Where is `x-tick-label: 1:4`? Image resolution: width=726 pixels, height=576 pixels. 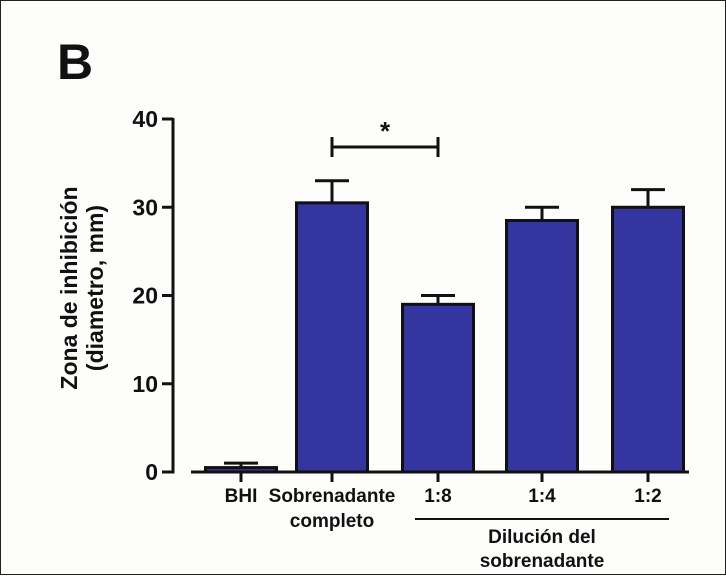
x-tick-label: 1:4 is located at coordinates (542, 496).